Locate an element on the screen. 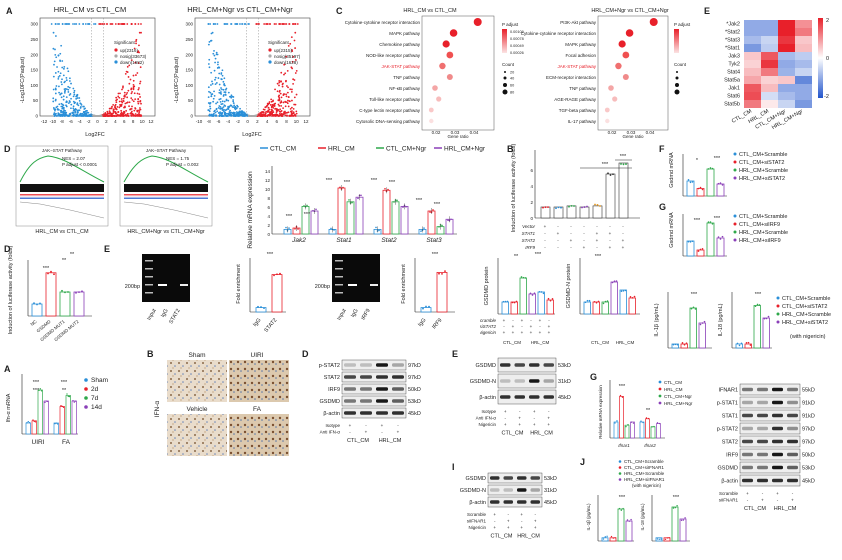  gsdmd-g-legend-item: CTL_CM+Scramble is located at coordinates (763, 217).